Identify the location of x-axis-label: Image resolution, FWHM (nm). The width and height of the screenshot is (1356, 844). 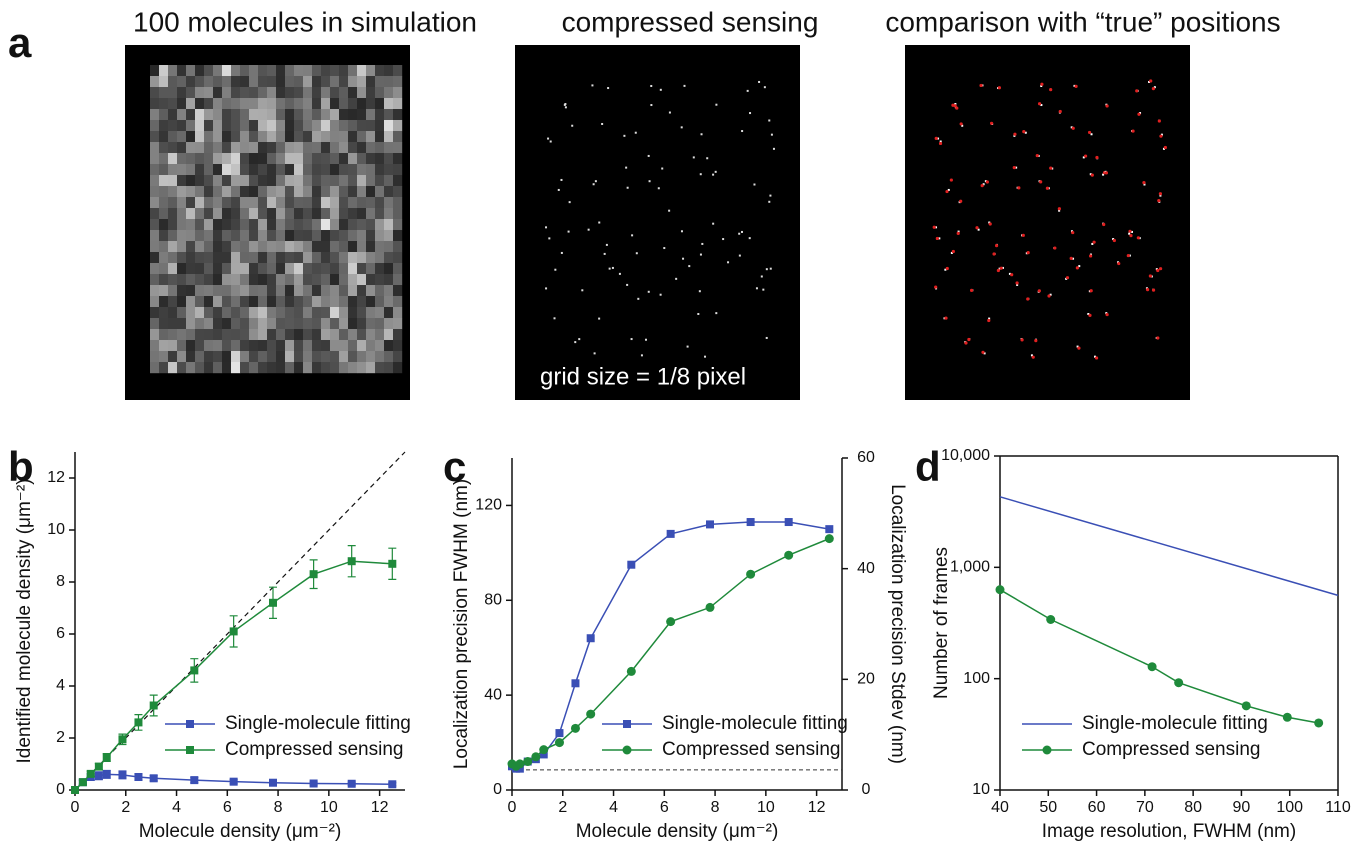
(1169, 831).